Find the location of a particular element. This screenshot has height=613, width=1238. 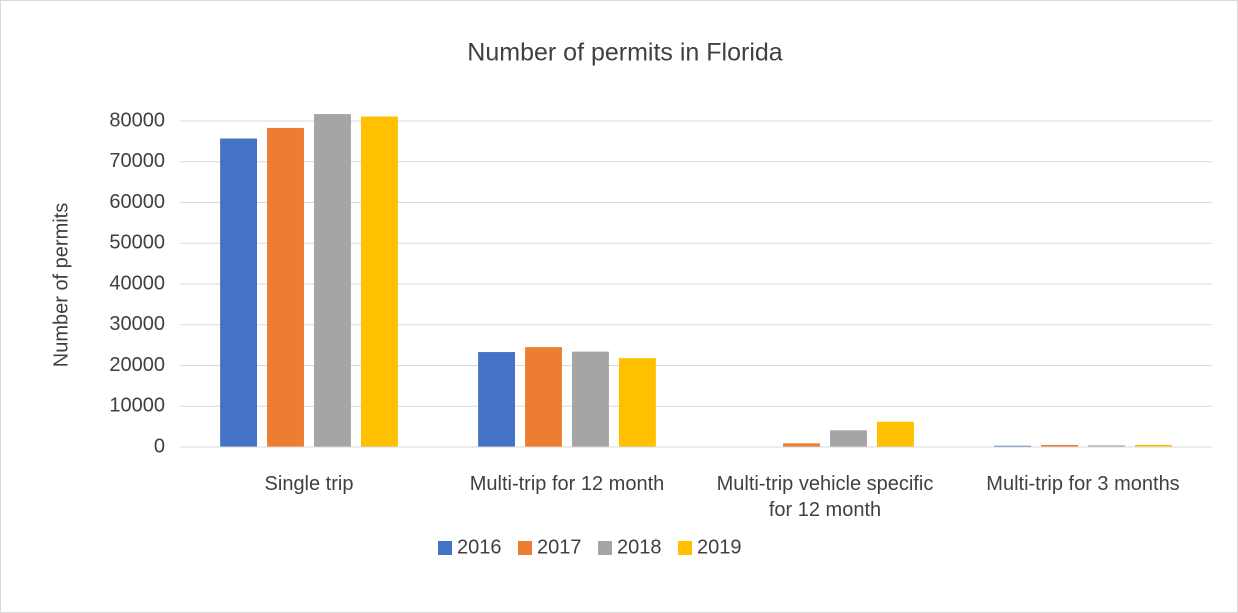

y-tick-label: 0 is located at coordinates (159, 446).